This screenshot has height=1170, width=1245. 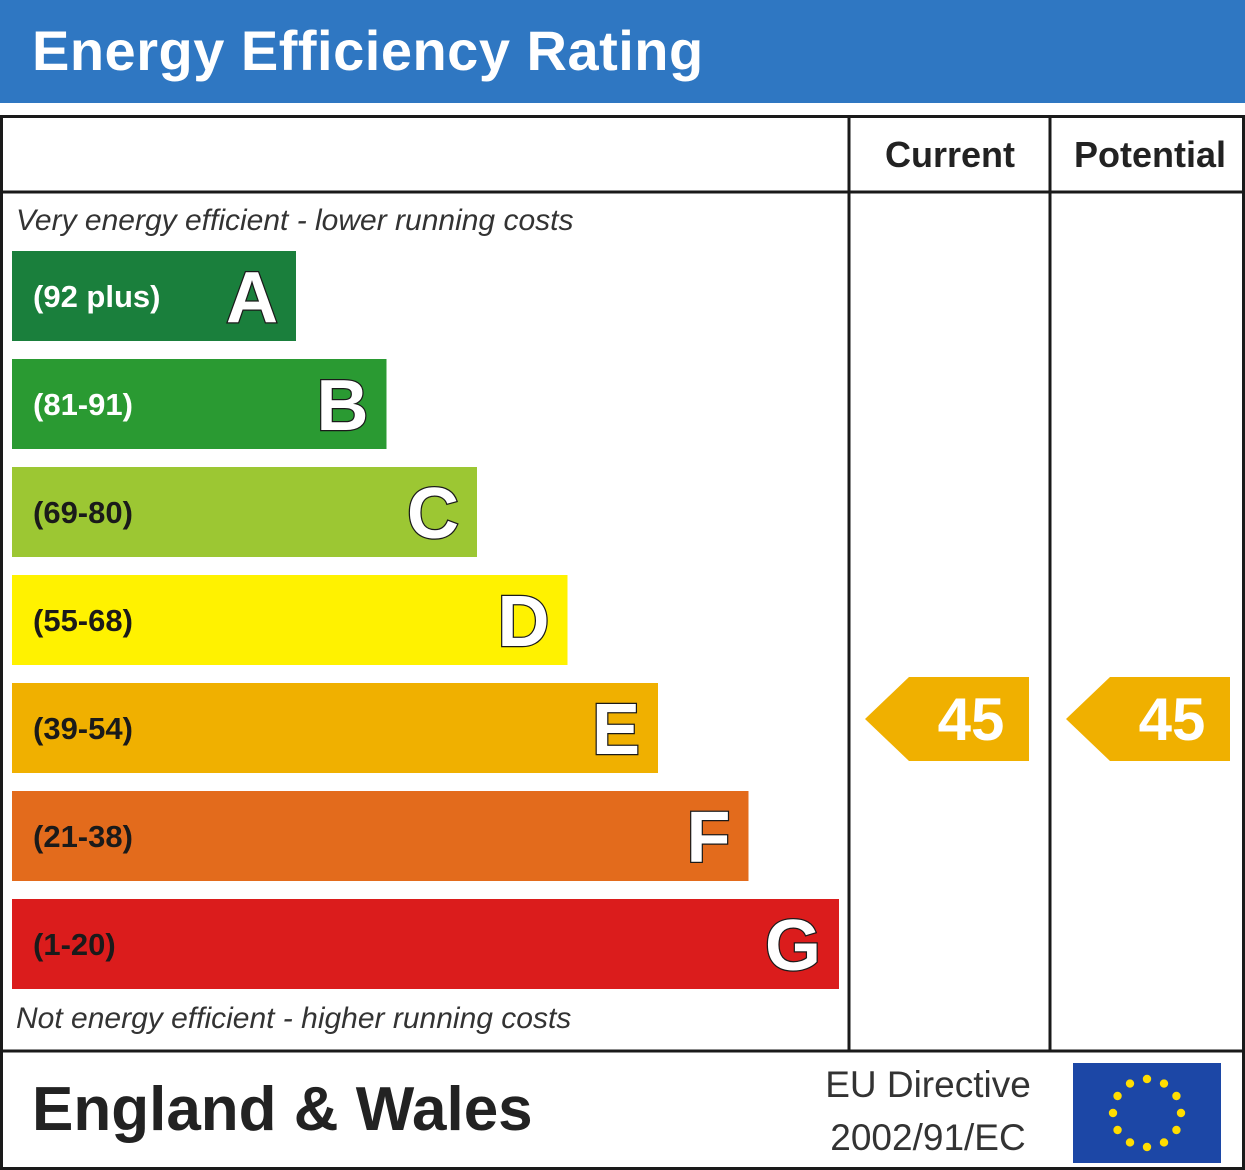 I want to click on potential-rating-arrow, so click(x=1148, y=719).